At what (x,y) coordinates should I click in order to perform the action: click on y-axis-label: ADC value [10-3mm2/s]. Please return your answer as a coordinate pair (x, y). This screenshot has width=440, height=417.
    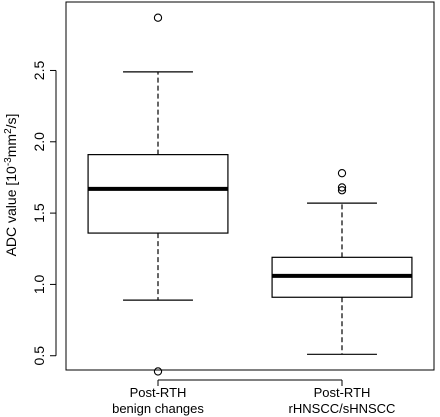
    Looking at the image, I should click on (11, 185).